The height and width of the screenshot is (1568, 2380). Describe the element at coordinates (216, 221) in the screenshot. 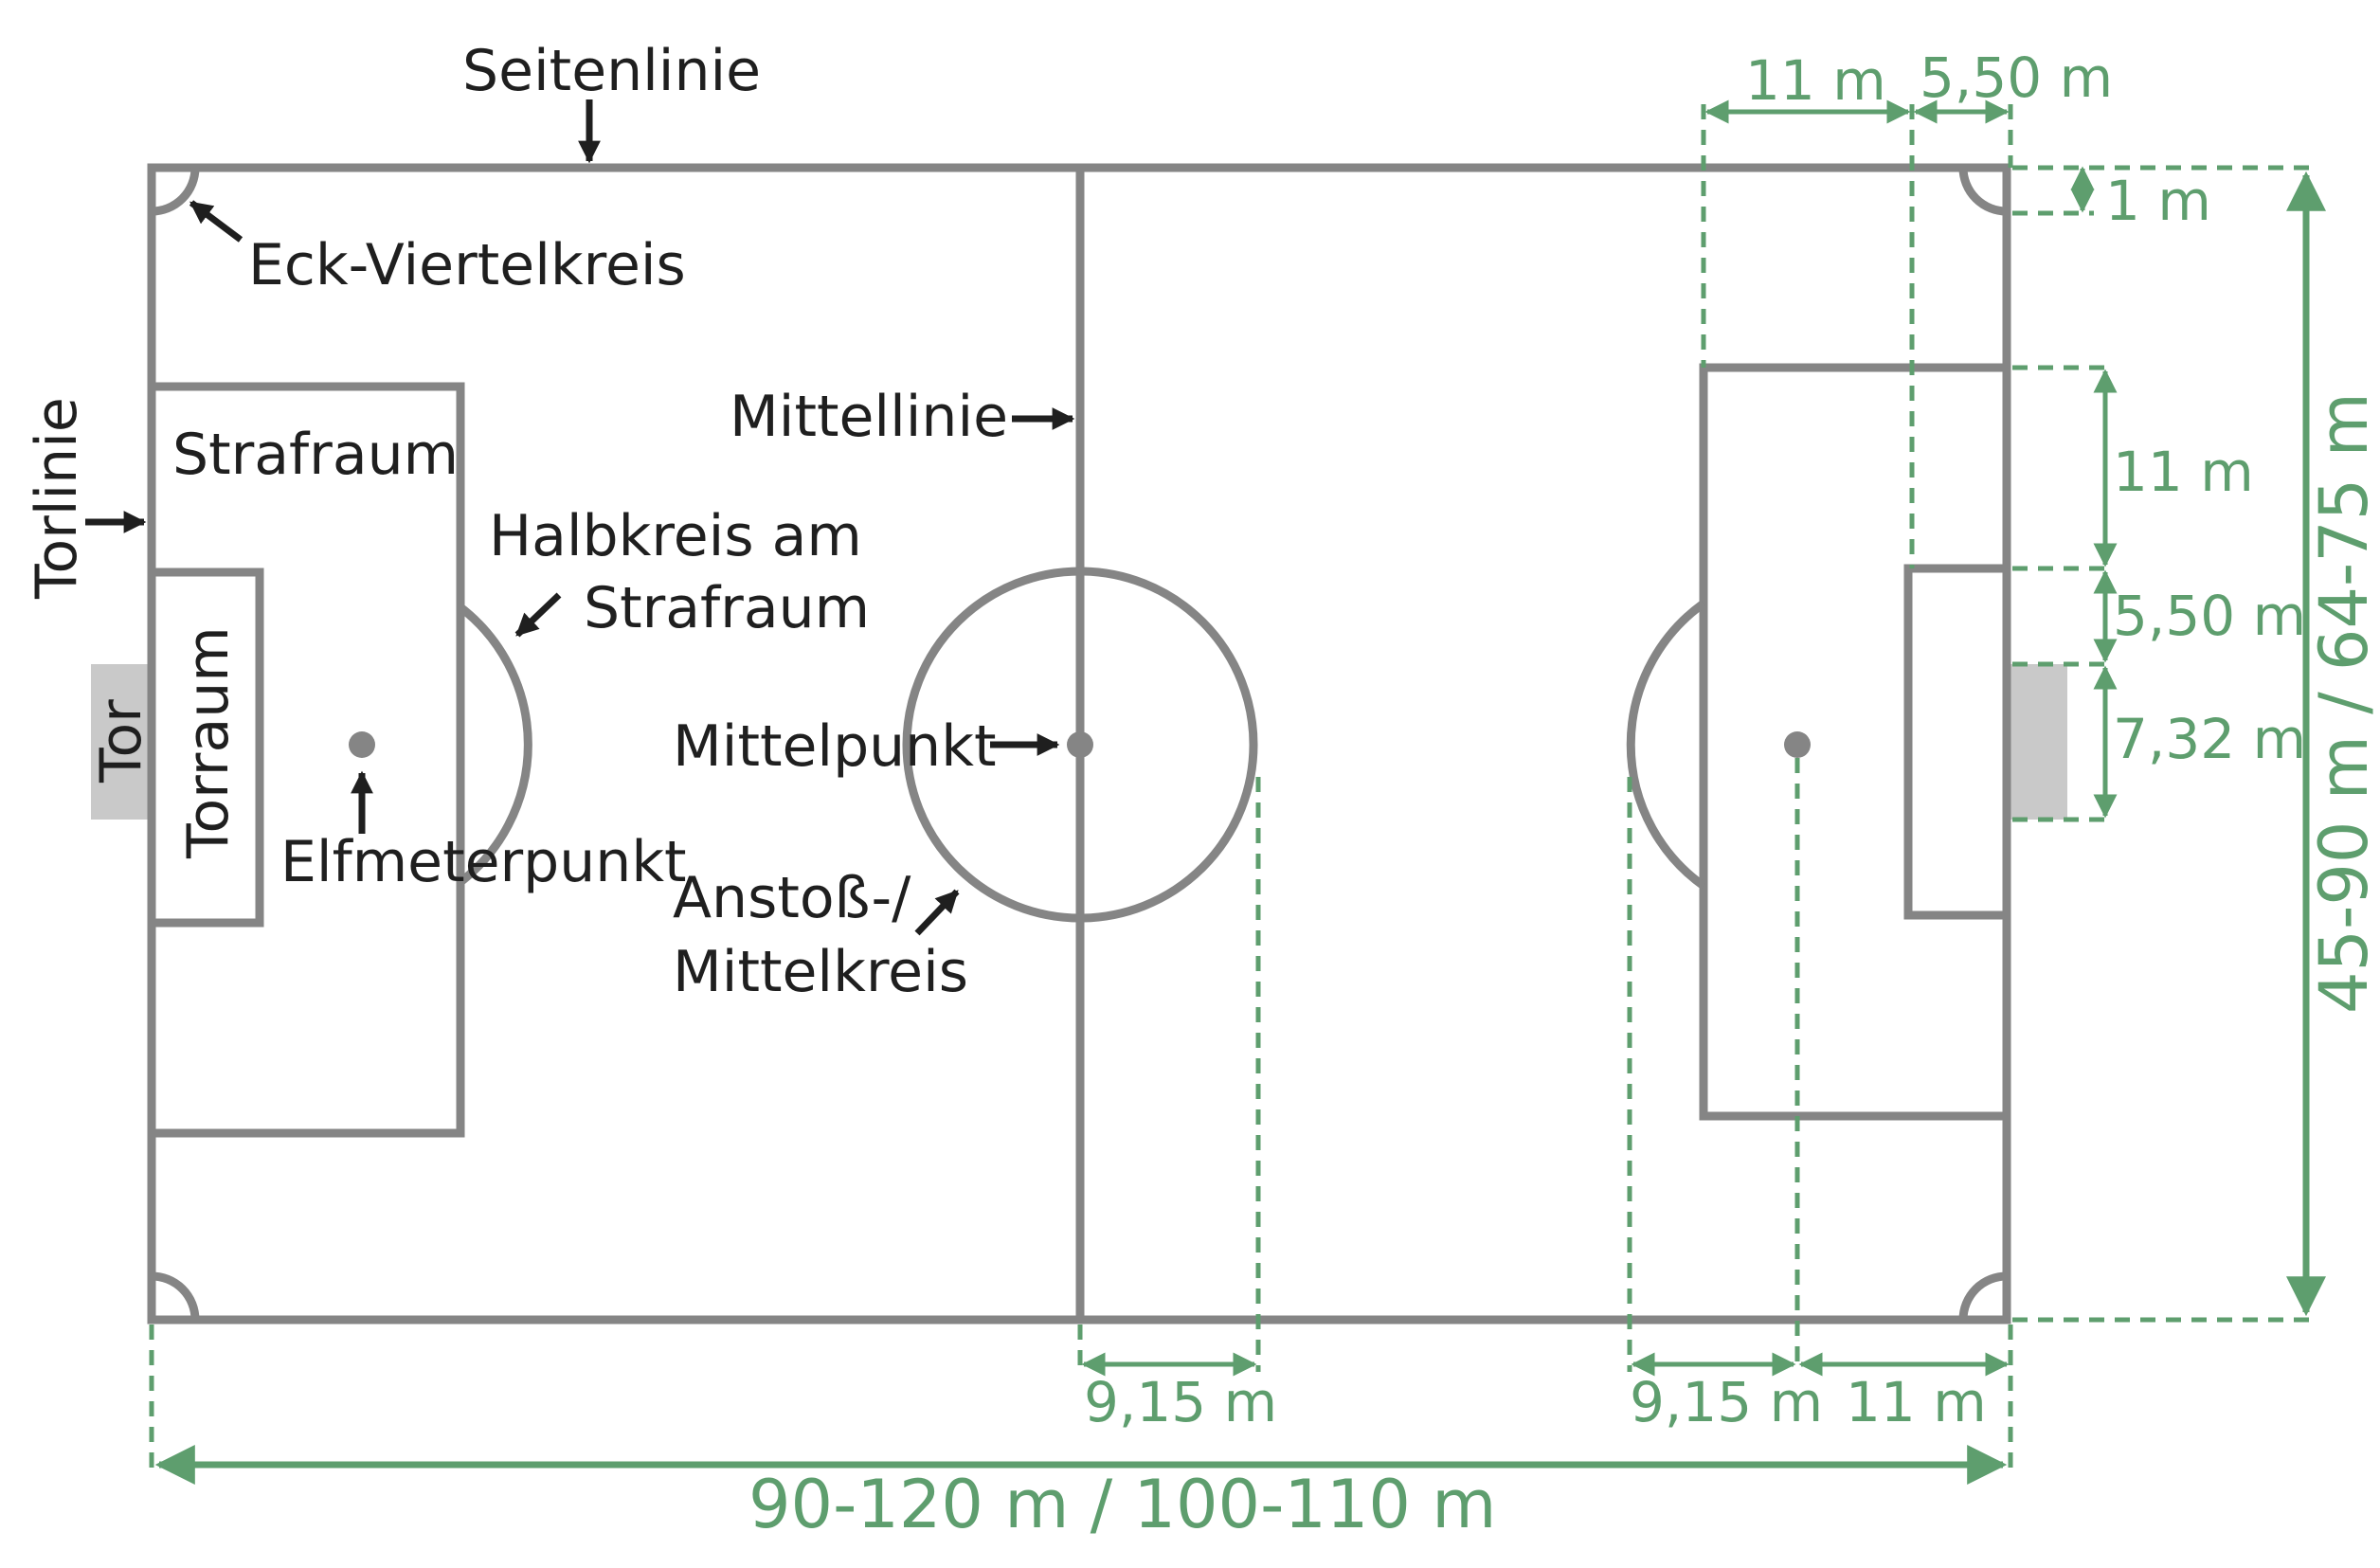

I see `eck-viertelkreis-arrow` at that location.